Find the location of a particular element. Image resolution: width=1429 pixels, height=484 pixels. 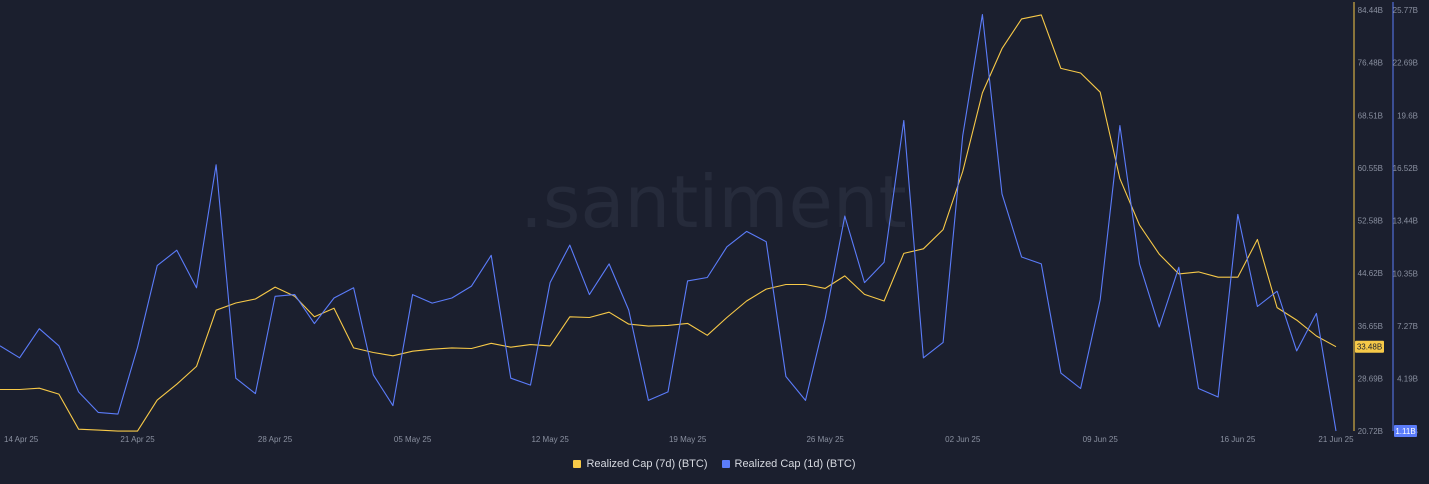

x-tick-label: 09 Jun 25 is located at coordinates (1101, 439).